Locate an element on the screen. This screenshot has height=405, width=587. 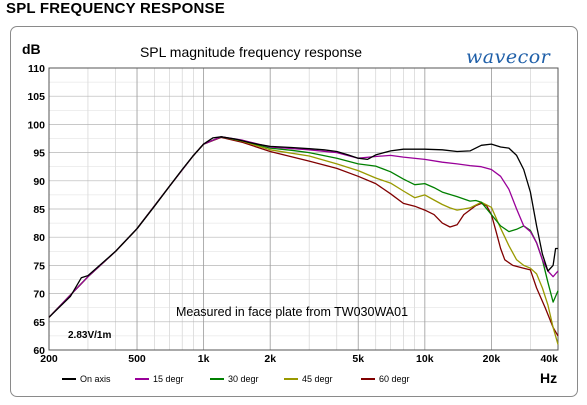
y-tick-label: 105 is located at coordinates (36, 97).